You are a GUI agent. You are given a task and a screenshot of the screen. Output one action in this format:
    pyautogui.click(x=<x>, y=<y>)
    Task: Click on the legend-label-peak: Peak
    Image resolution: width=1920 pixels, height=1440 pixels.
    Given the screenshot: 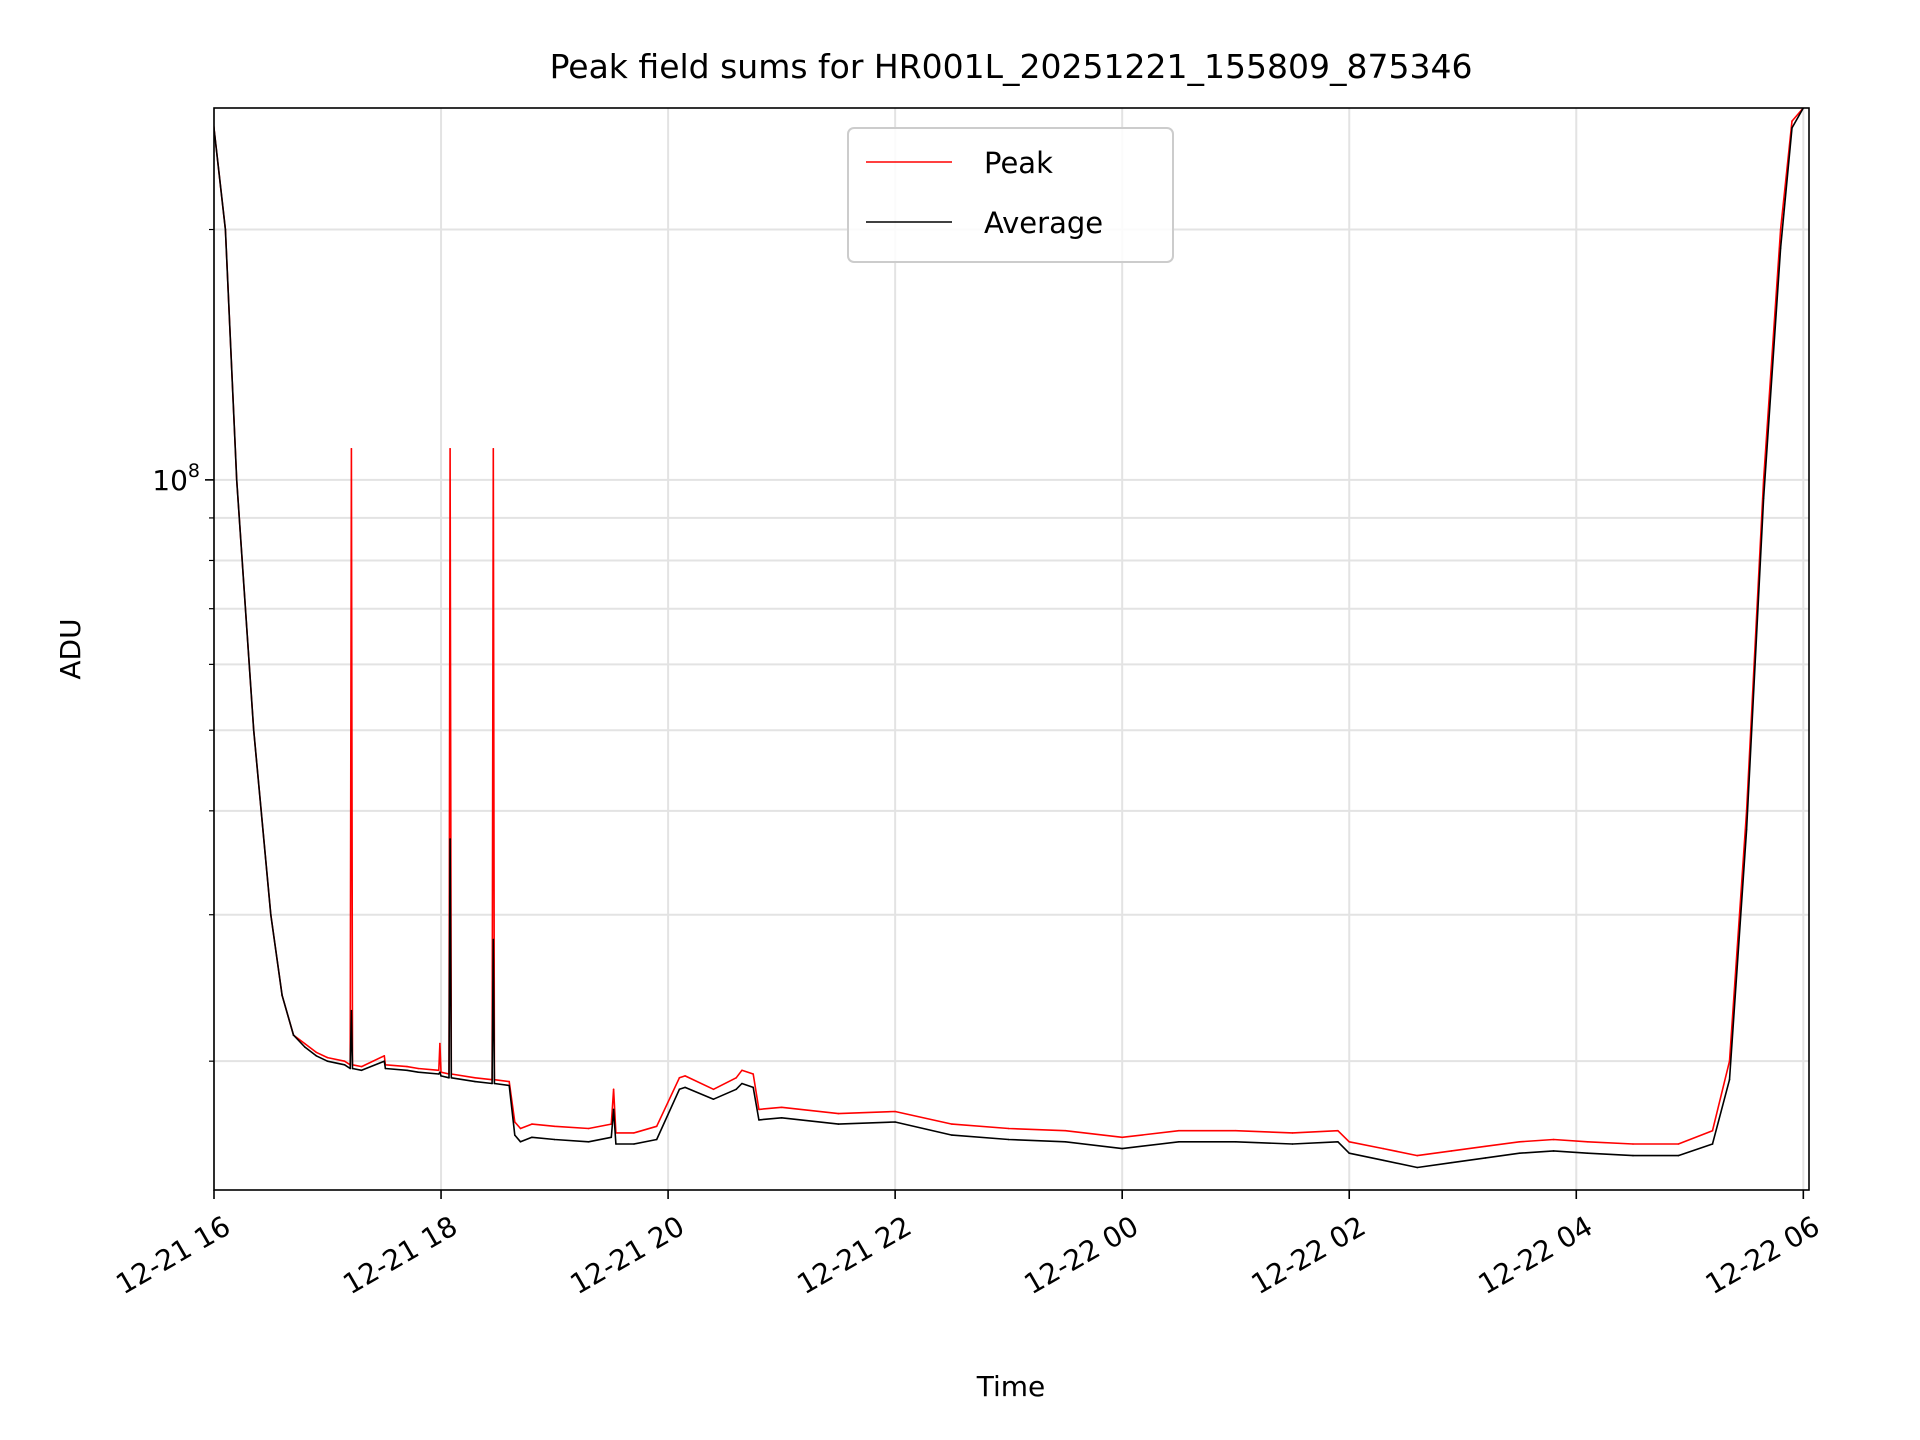 What is the action you would take?
    pyautogui.click(x=1018, y=163)
    